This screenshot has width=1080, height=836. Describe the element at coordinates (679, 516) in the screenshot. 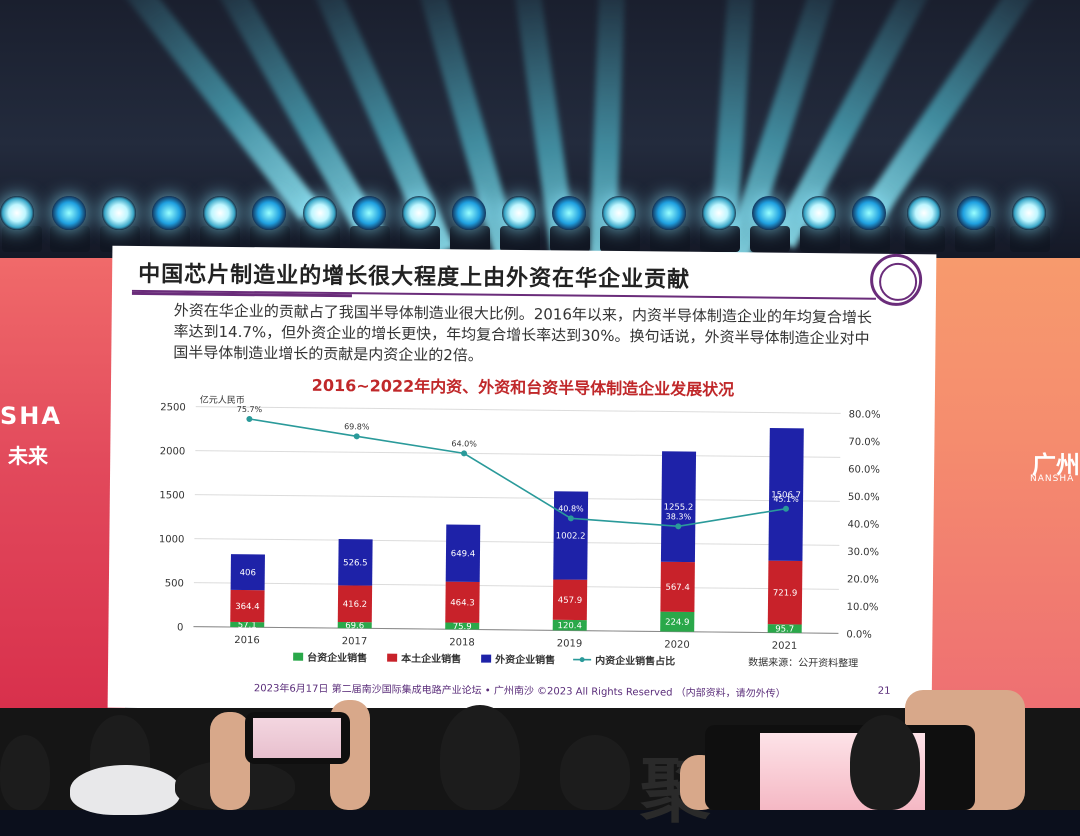

I see `share-point-label: 38.3%` at that location.